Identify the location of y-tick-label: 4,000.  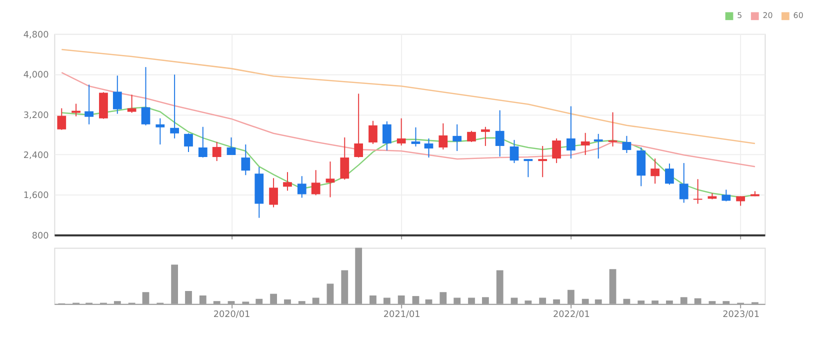
(36, 75).